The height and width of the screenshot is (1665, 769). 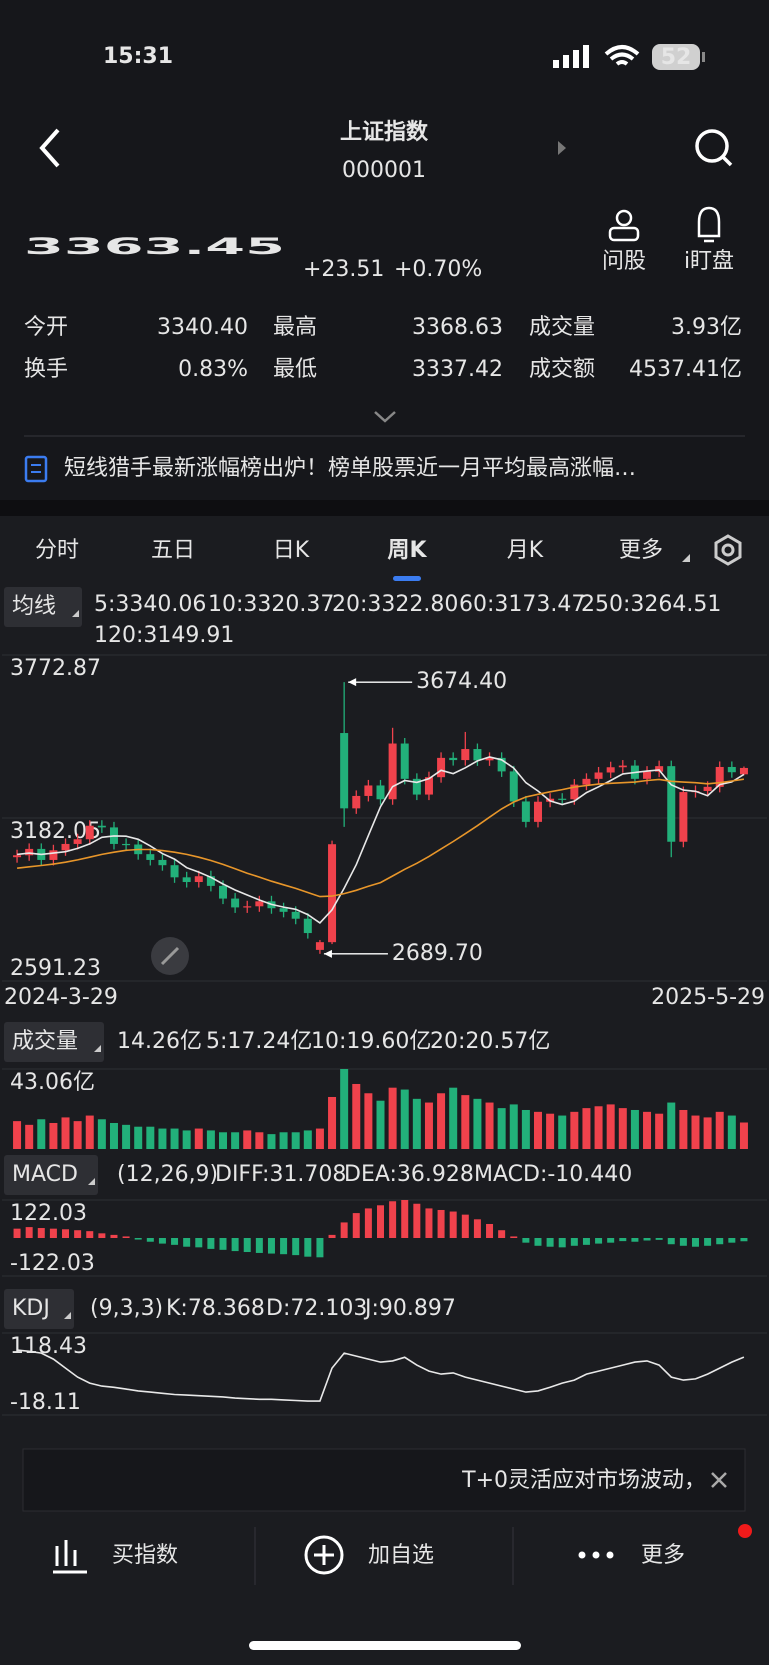 I want to click on stat-value: 3.93亿, so click(x=706, y=327).